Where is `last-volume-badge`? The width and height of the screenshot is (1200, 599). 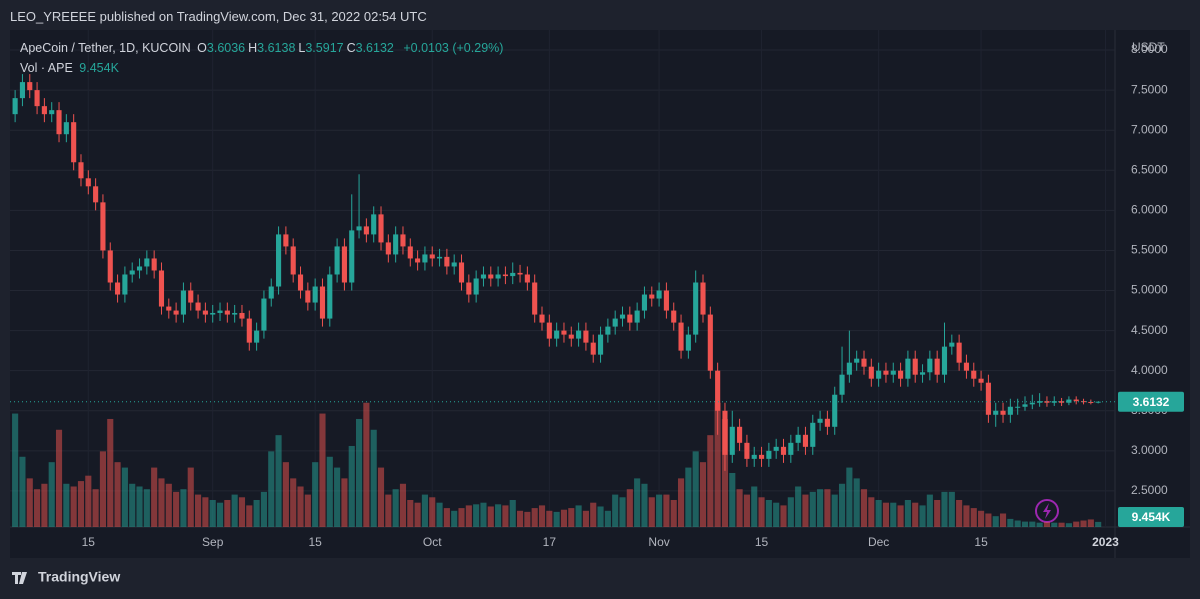 last-volume-badge is located at coordinates (1151, 517).